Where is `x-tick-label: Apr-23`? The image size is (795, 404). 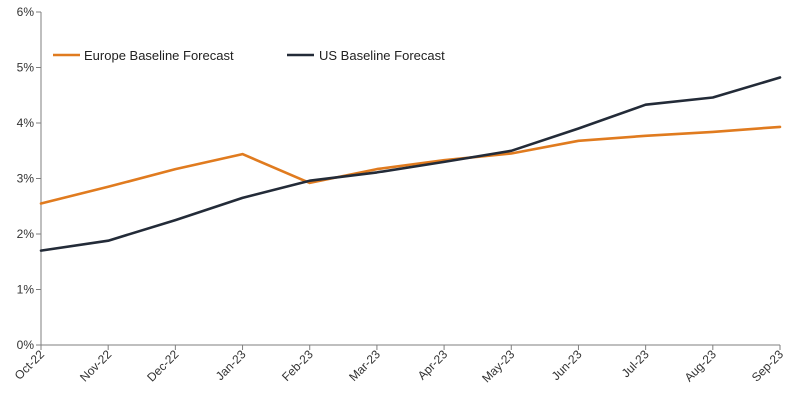
x-tick-label: Apr-23 is located at coordinates (433, 365).